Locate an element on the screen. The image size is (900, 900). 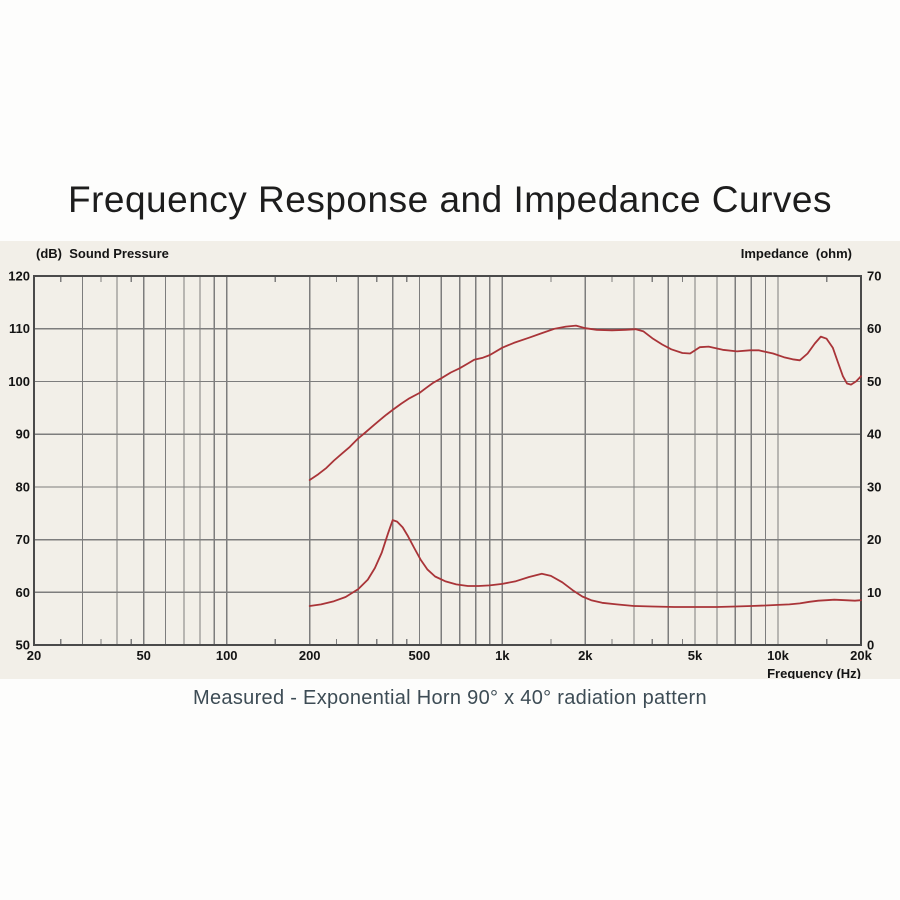
y-right-tick-label: 50 is located at coordinates (874, 381).